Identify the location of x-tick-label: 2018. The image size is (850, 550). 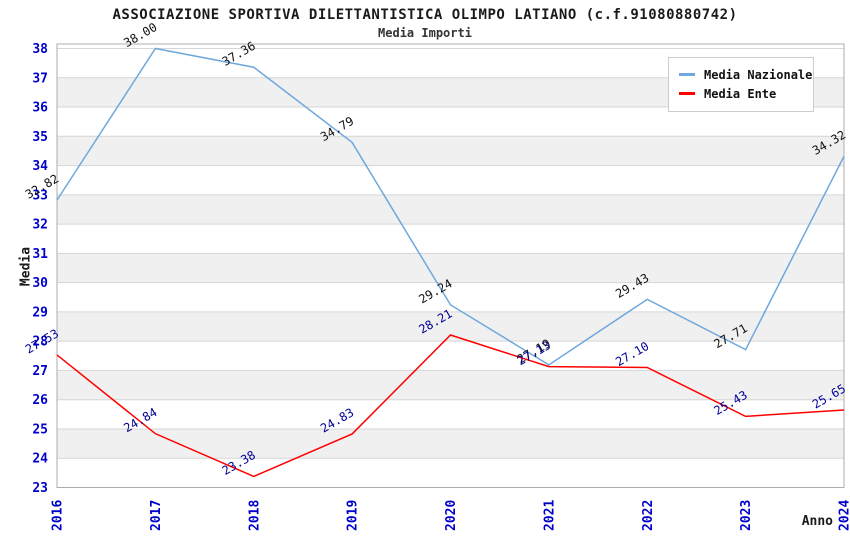
(254, 515).